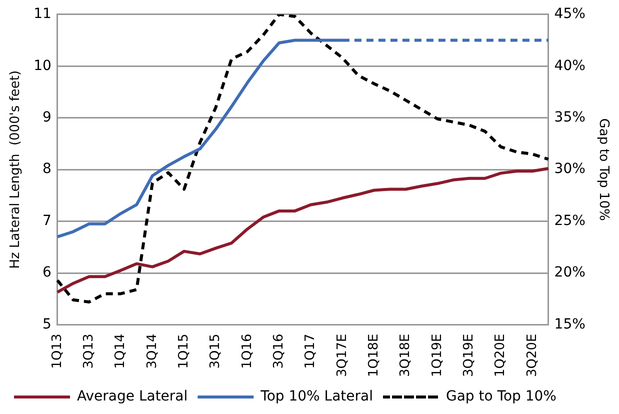 The width and height of the screenshot is (619, 414). Describe the element at coordinates (120, 351) in the screenshot. I see `x-tick-label: 1Q14` at that location.